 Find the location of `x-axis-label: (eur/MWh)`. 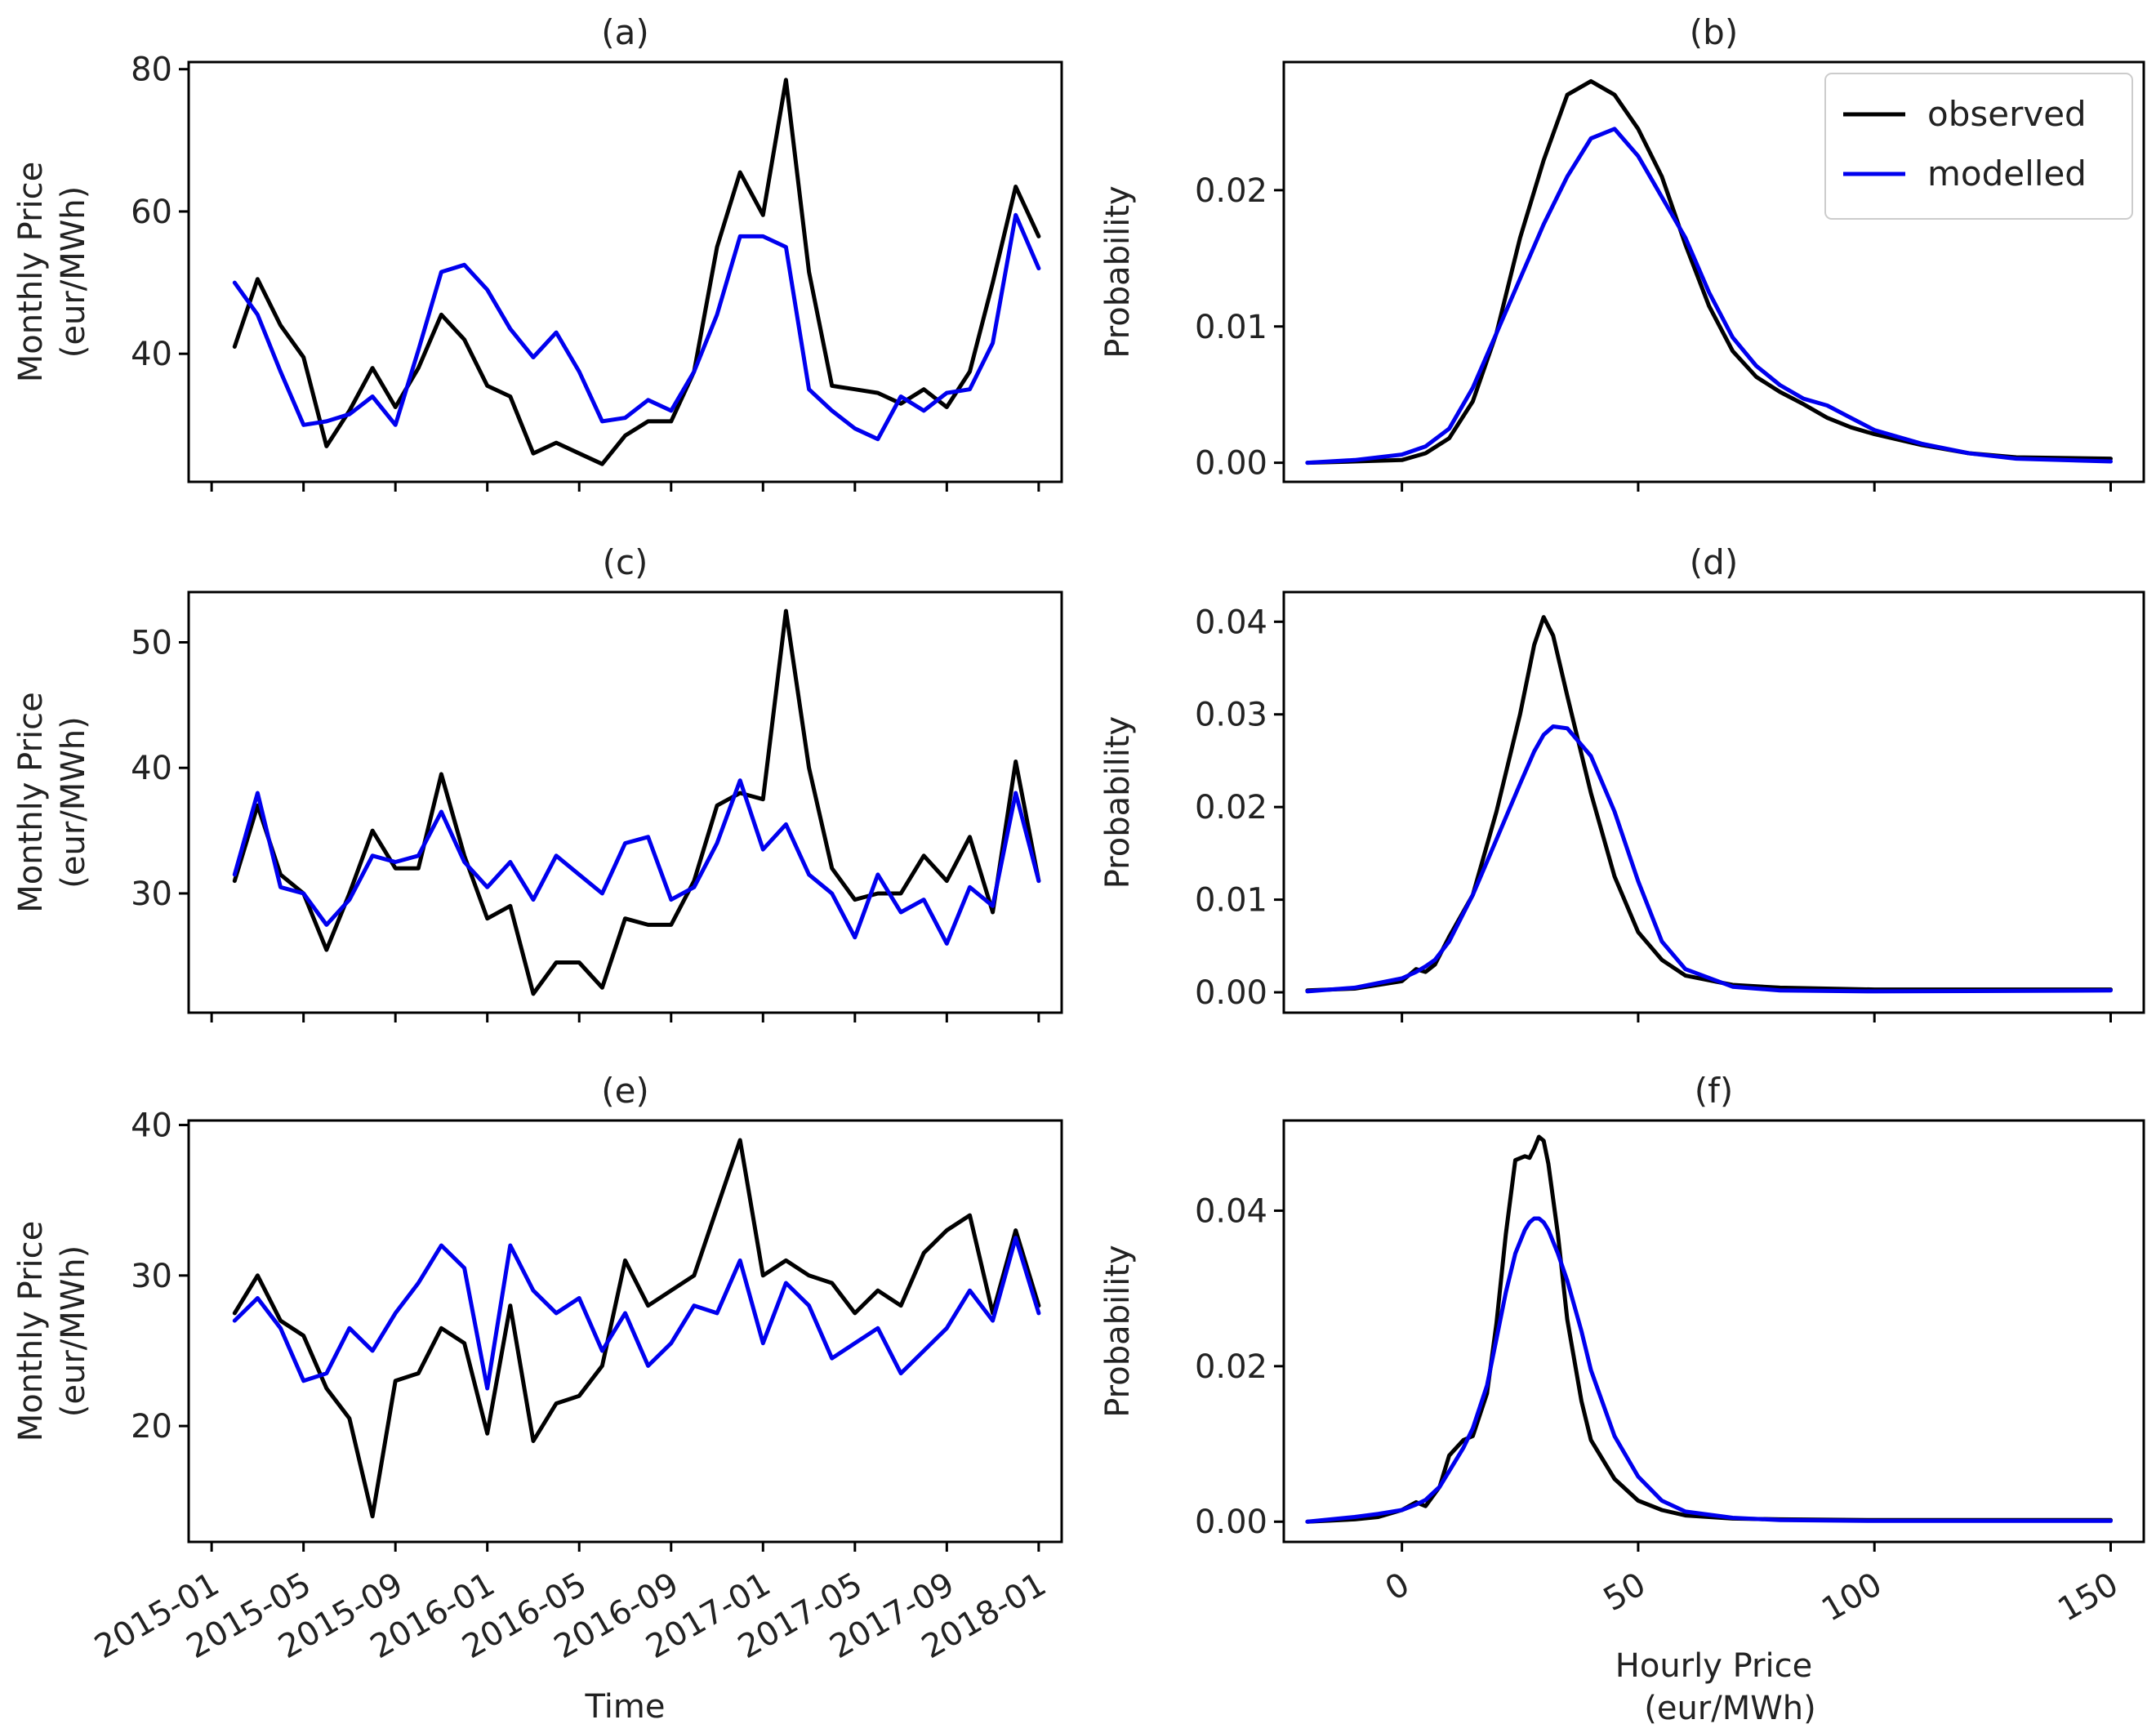

x-axis-label: (eur/MWh) is located at coordinates (1730, 1709).